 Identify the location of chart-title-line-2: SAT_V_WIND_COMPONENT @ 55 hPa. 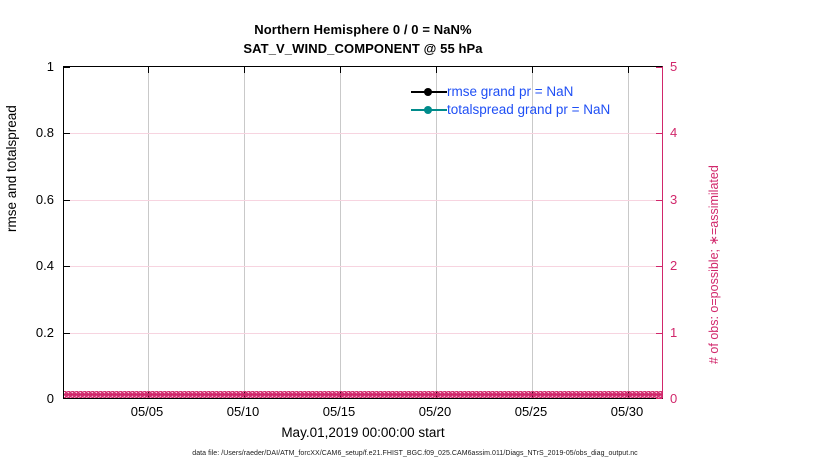
(363, 48).